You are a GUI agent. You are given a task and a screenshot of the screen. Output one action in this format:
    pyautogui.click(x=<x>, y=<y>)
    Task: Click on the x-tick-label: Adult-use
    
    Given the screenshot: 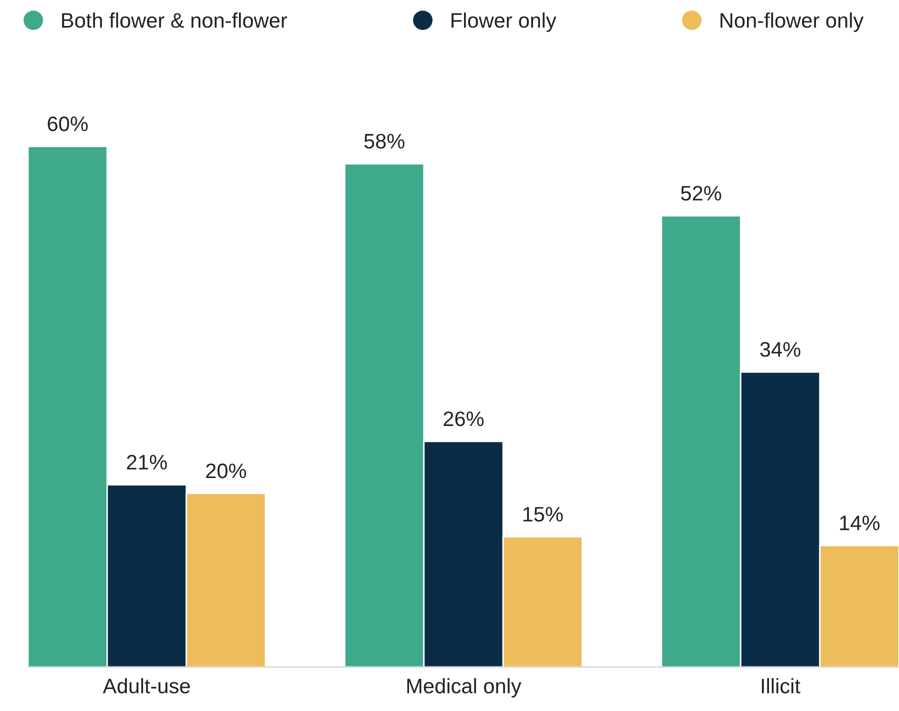 What is the action you would take?
    pyautogui.click(x=146, y=686)
    